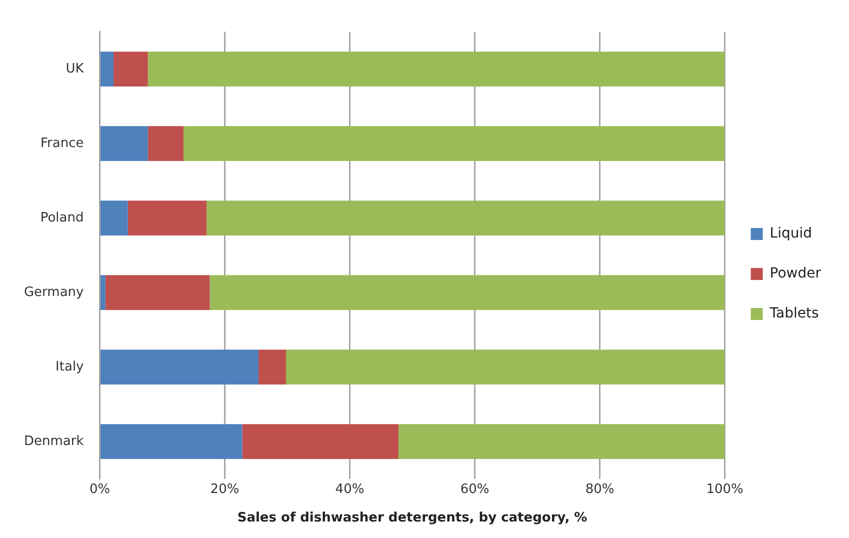  What do you see at coordinates (791, 234) in the screenshot?
I see `legend-label: Liquid` at bounding box center [791, 234].